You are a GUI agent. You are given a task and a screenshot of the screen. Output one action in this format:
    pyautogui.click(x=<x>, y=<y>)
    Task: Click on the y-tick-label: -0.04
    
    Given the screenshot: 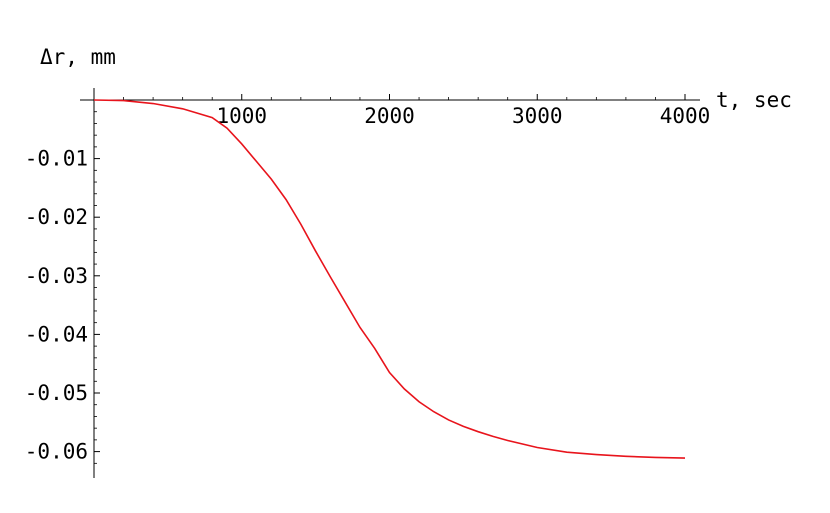 What is the action you would take?
    pyautogui.click(x=56, y=334)
    